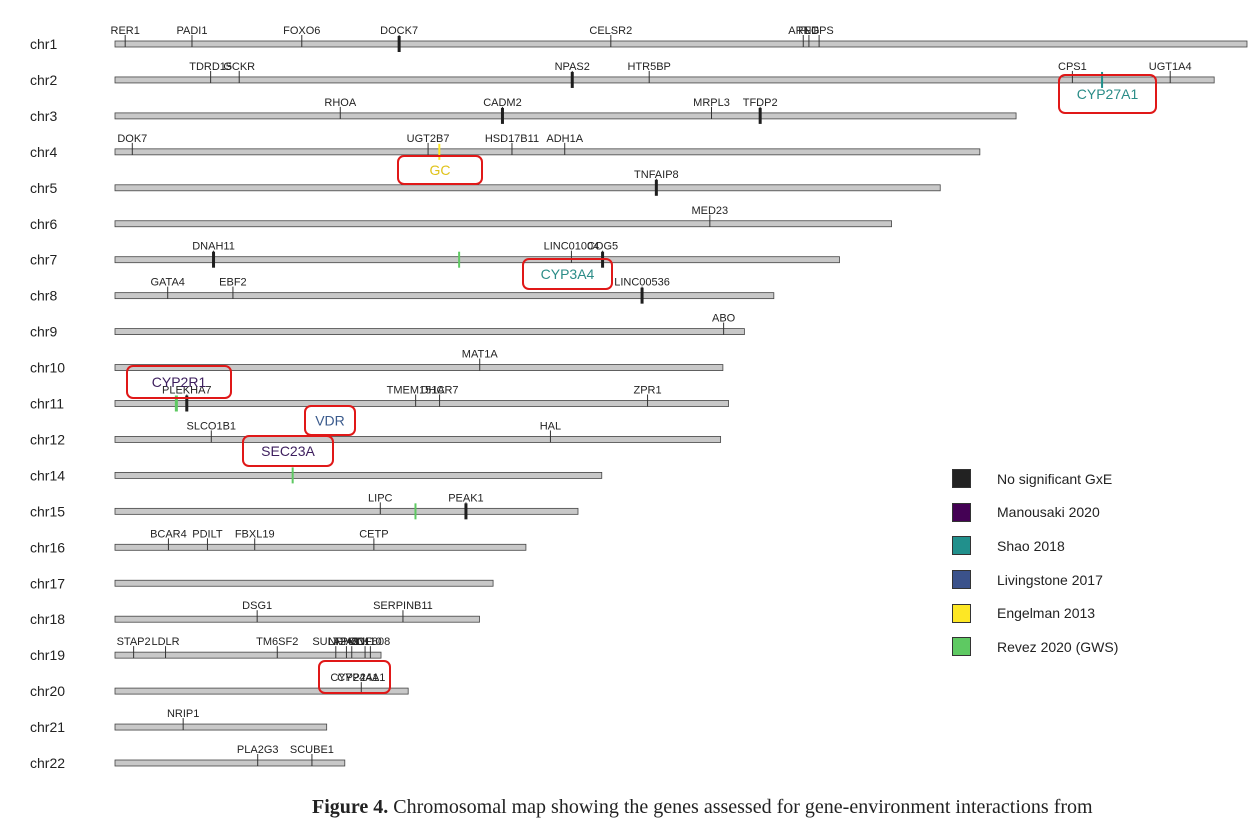  Describe the element at coordinates (564, 139) in the screenshot. I see `gene-label: ADH1A` at that location.